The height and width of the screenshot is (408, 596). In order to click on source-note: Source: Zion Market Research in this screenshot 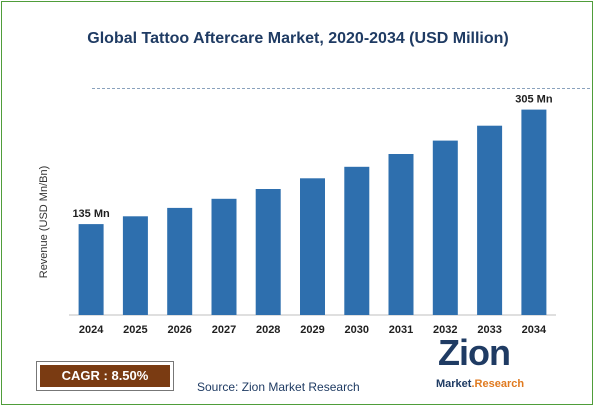, I will do `click(278, 387)`.